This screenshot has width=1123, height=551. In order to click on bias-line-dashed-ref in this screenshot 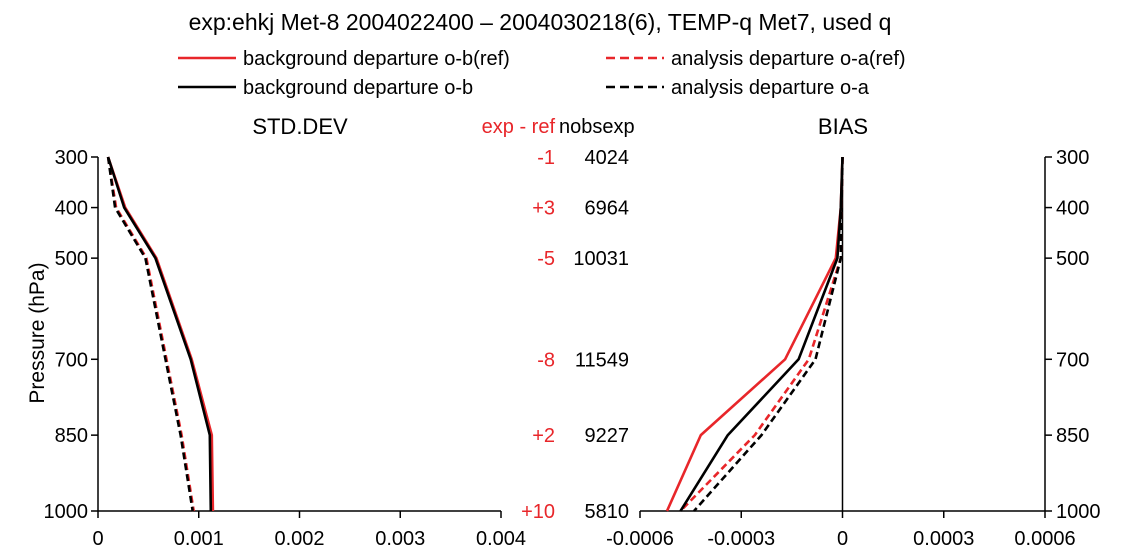, I will do `click(761, 334)`.